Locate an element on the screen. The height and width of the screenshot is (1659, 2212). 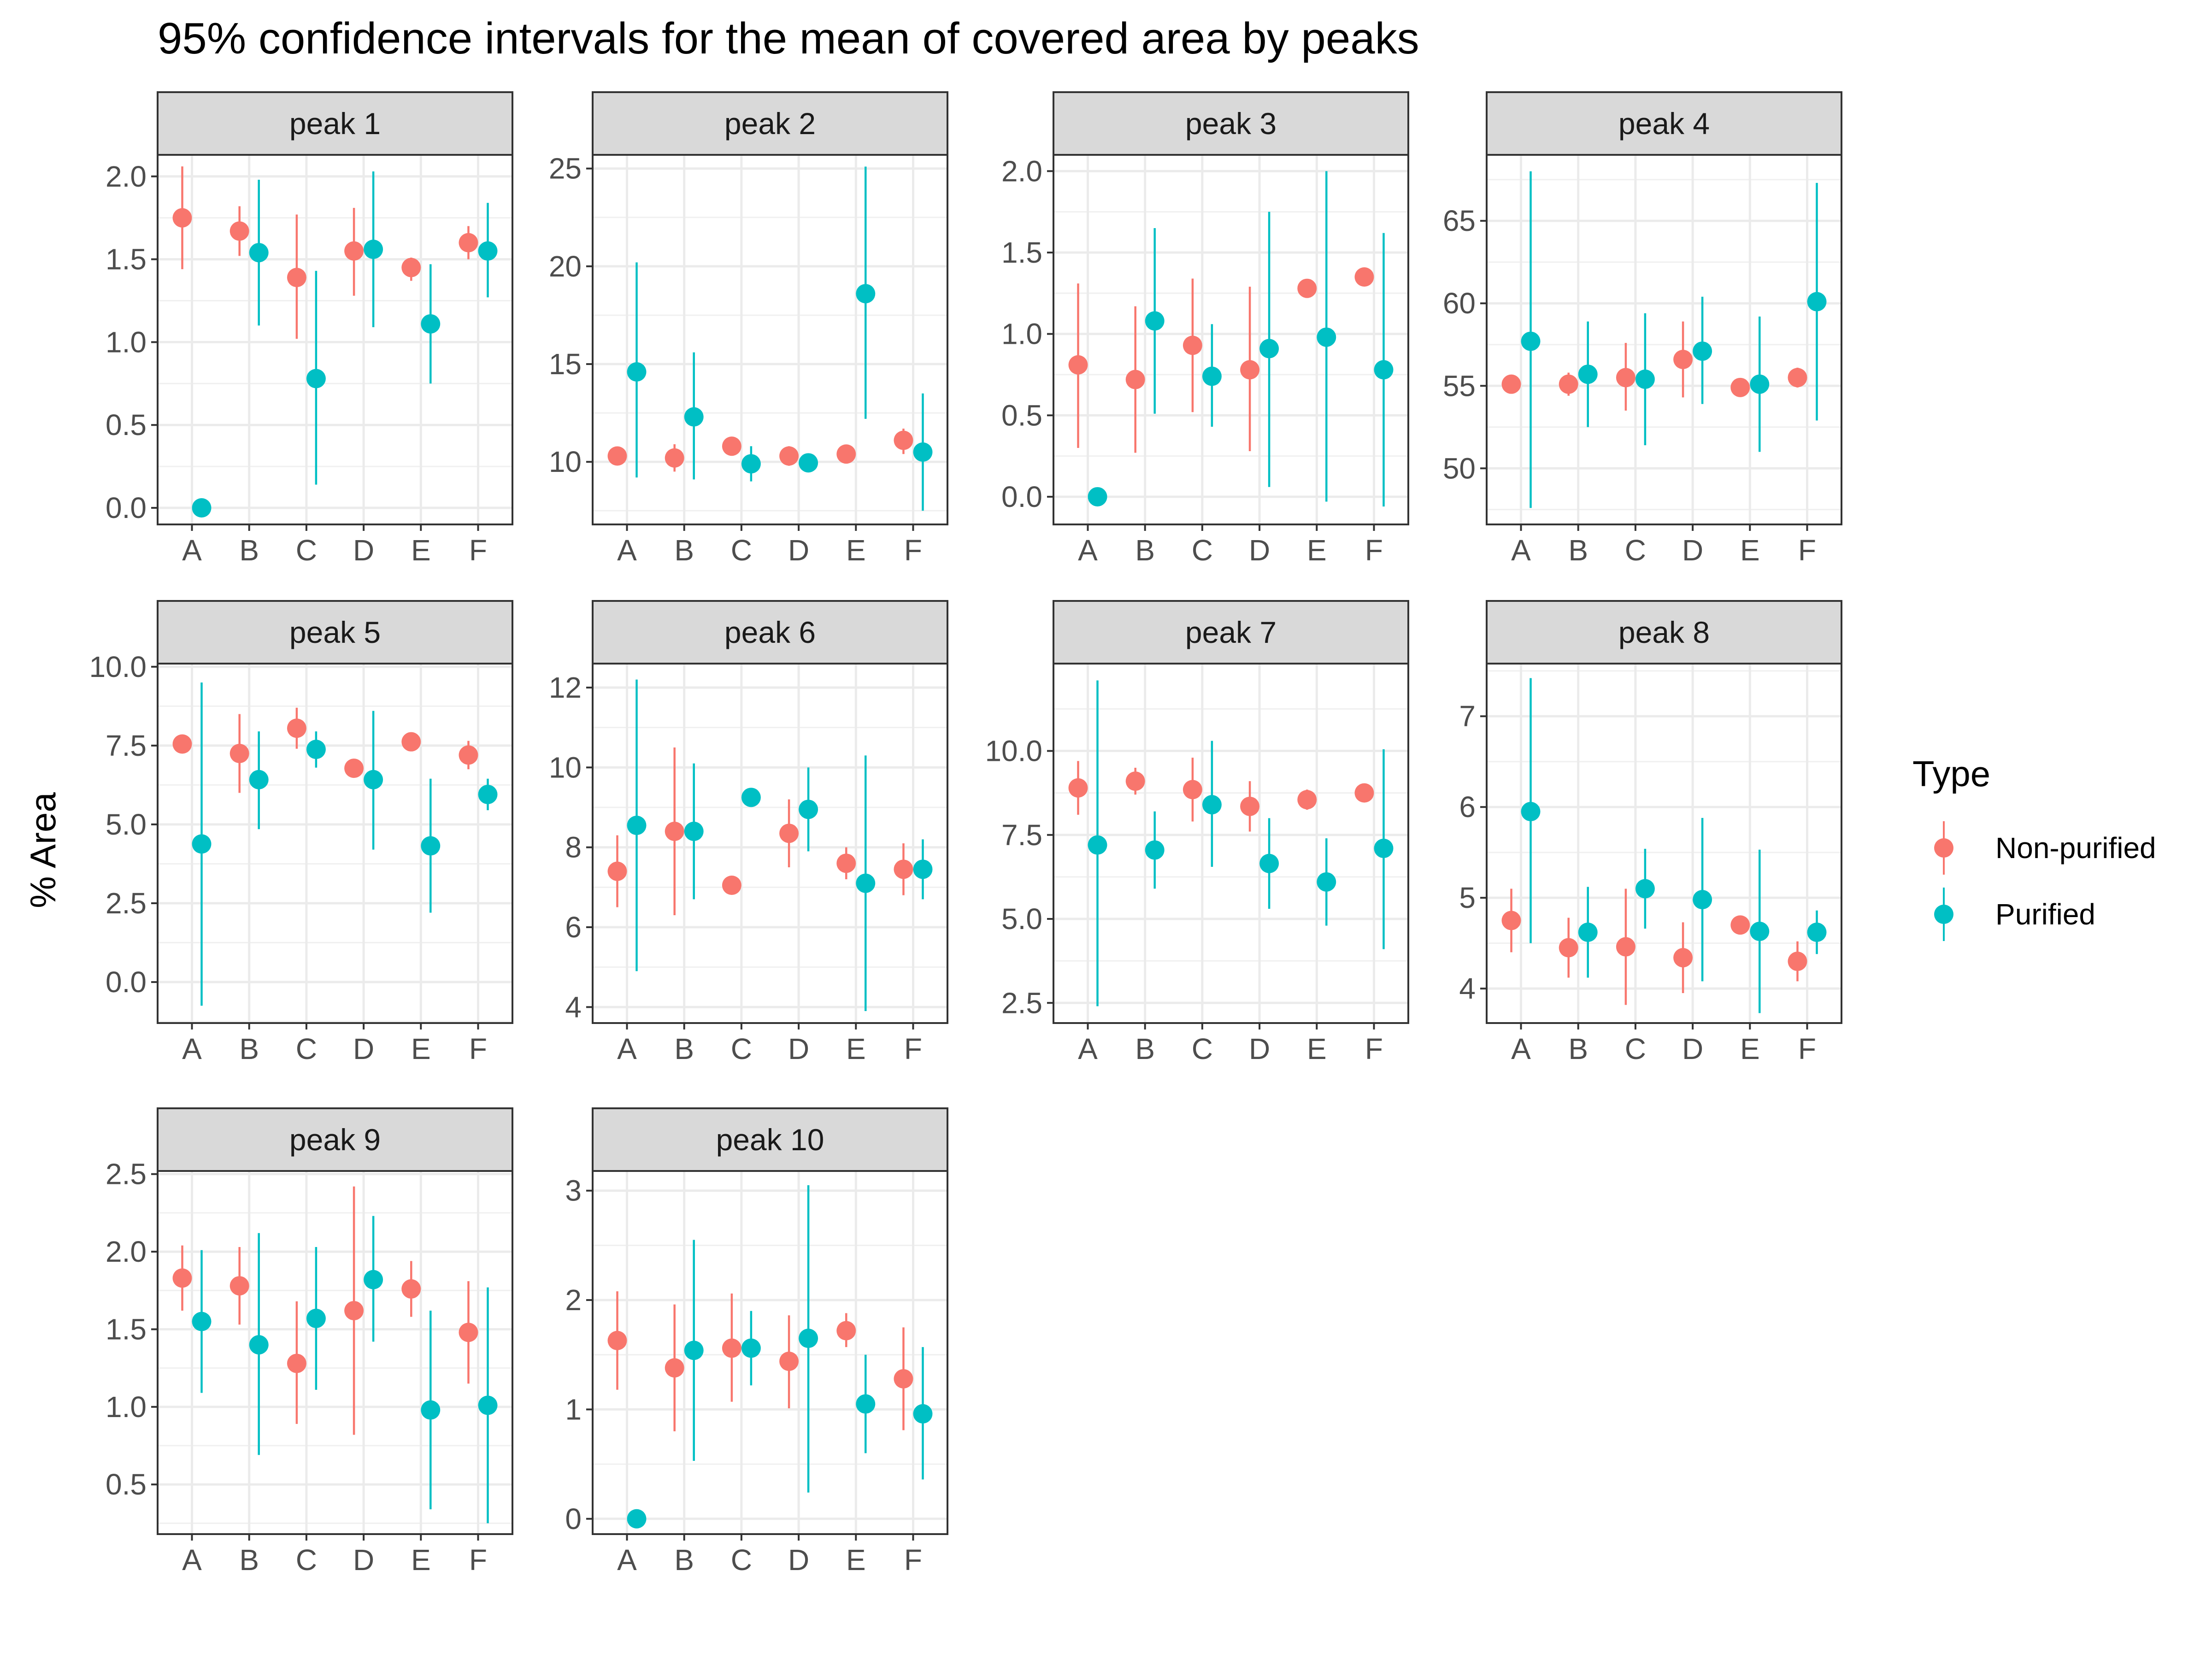
y-tick-label: 2 is located at coordinates (573, 1300).